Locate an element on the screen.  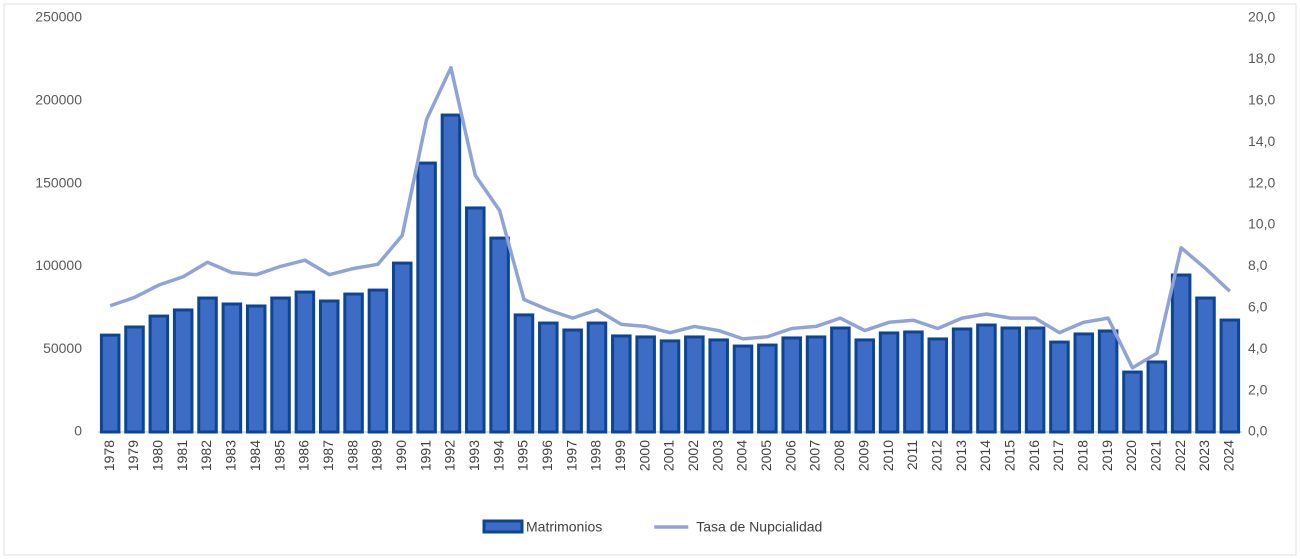
x-tick-label: 1996 is located at coordinates (547, 455).